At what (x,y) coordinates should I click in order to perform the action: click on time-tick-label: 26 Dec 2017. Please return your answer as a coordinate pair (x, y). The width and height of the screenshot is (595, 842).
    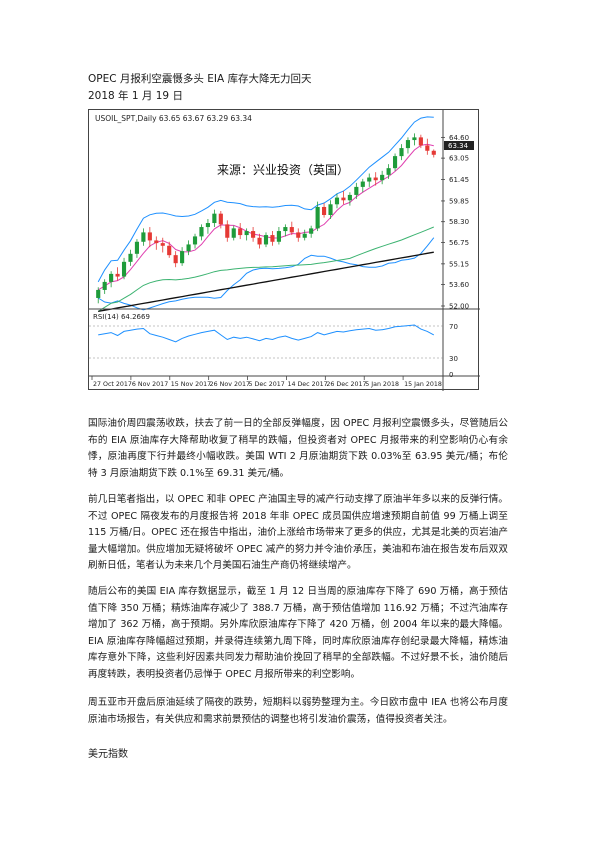
    Looking at the image, I should click on (346, 384).